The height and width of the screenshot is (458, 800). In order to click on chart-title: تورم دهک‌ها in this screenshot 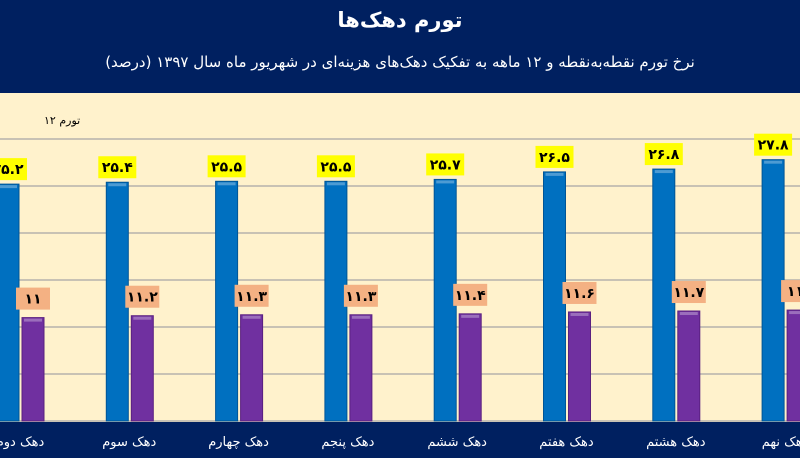, I will do `click(400, 20)`.